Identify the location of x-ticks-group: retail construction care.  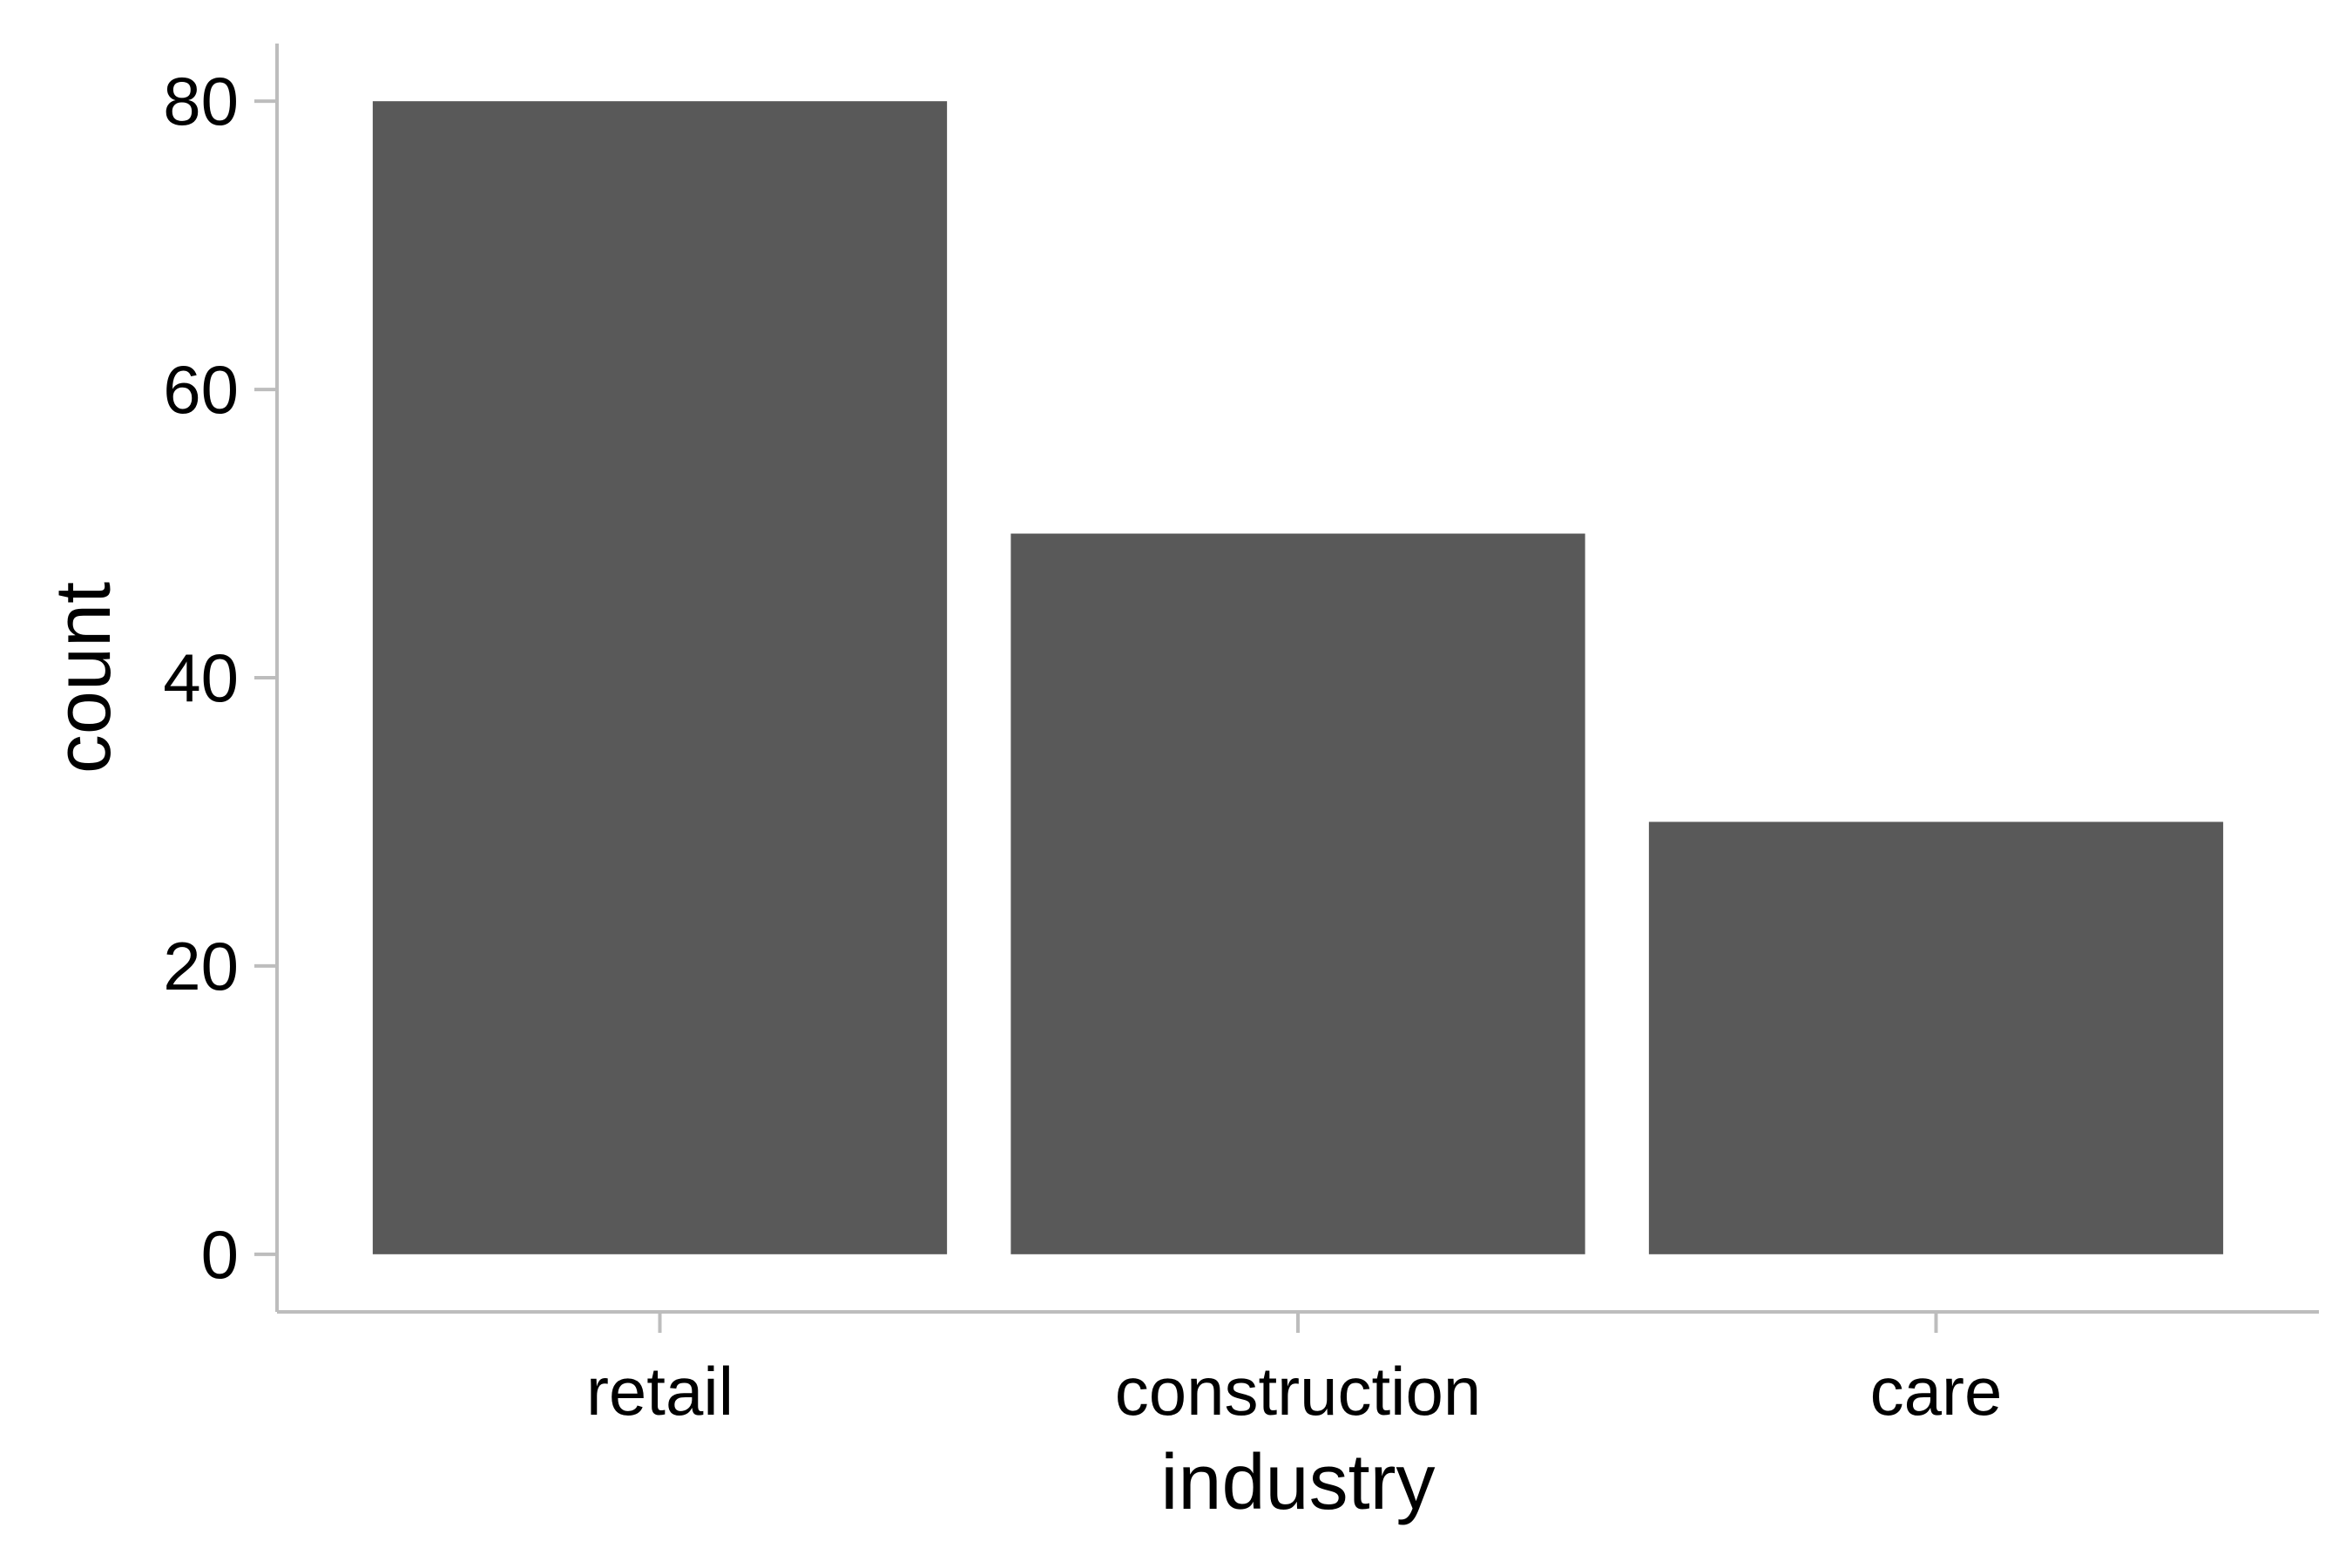
(1294, 1370).